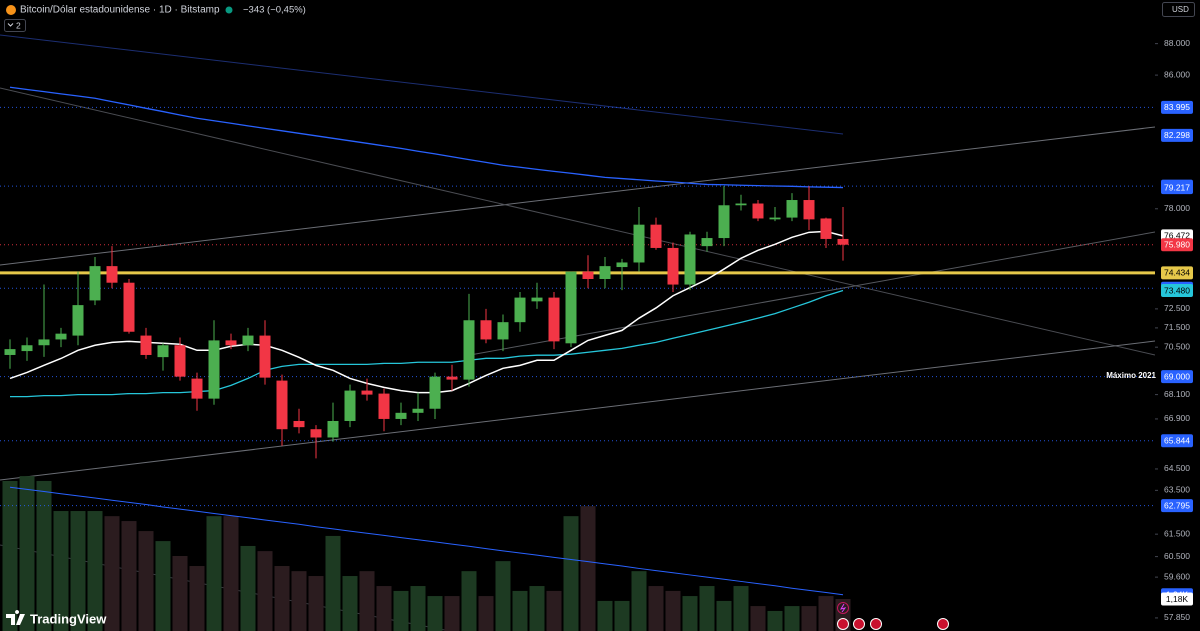 The height and width of the screenshot is (631, 1200). What do you see at coordinates (1177, 394) in the screenshot?
I see `y-tick-label: 68.100` at bounding box center [1177, 394].